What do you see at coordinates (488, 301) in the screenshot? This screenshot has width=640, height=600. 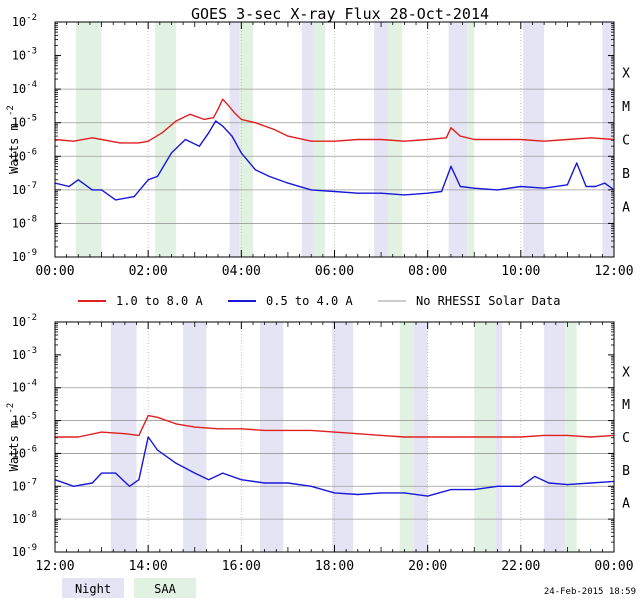 I see `legend-label: No RHESSI Solar Data` at bounding box center [488, 301].